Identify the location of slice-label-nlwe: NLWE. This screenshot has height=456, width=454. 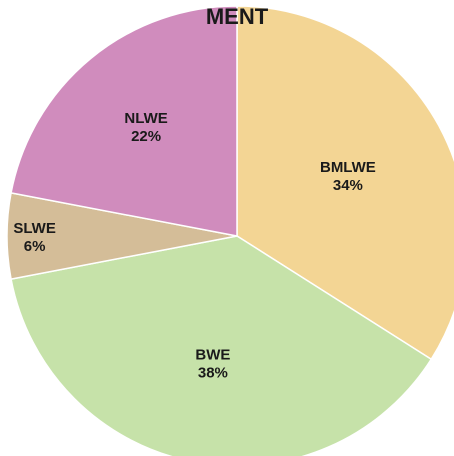
(145, 118).